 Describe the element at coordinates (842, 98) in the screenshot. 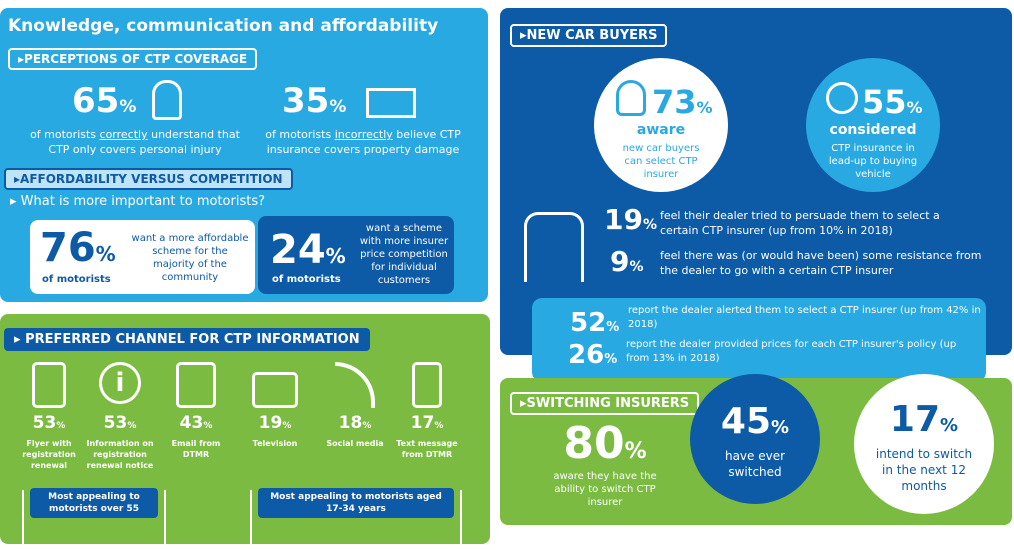

I see `brain-icon` at that location.